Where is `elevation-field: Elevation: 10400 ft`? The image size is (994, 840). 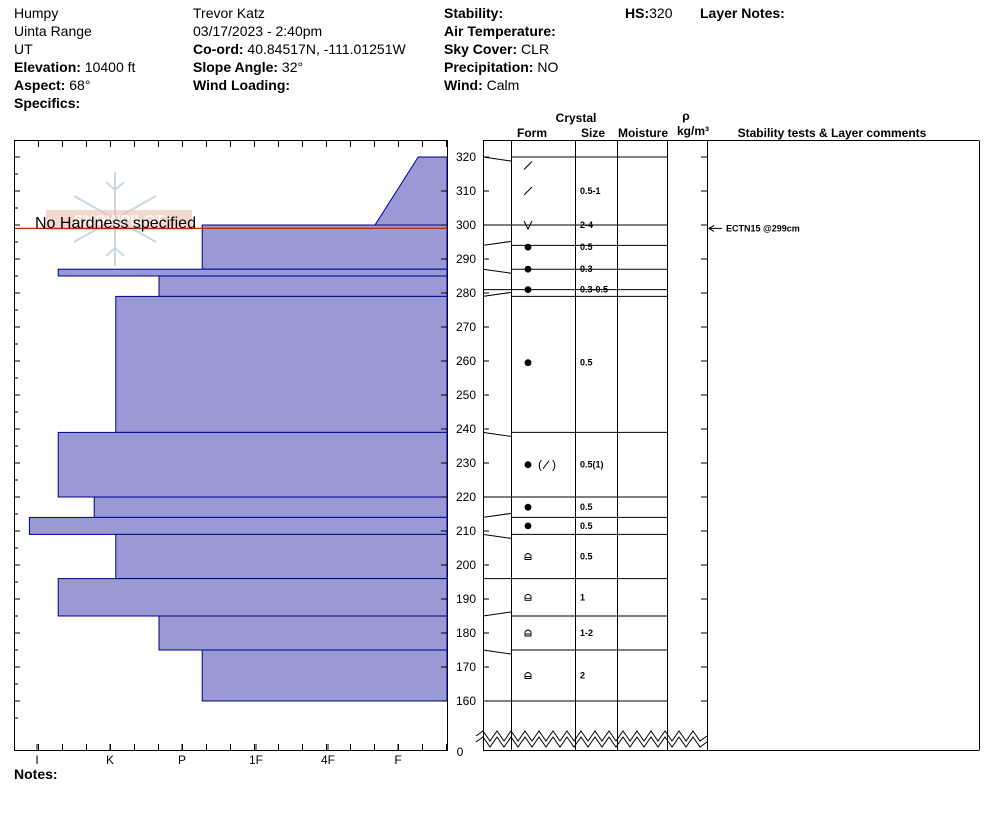
elevation-field: Elevation: 10400 ft is located at coordinates (75, 67).